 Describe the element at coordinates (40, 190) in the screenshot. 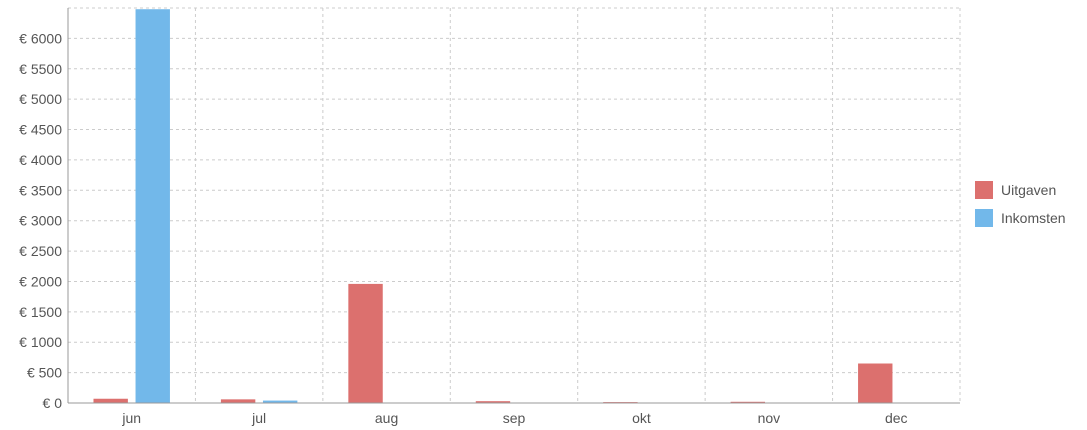

I see `y-tick-label: € 3500` at that location.